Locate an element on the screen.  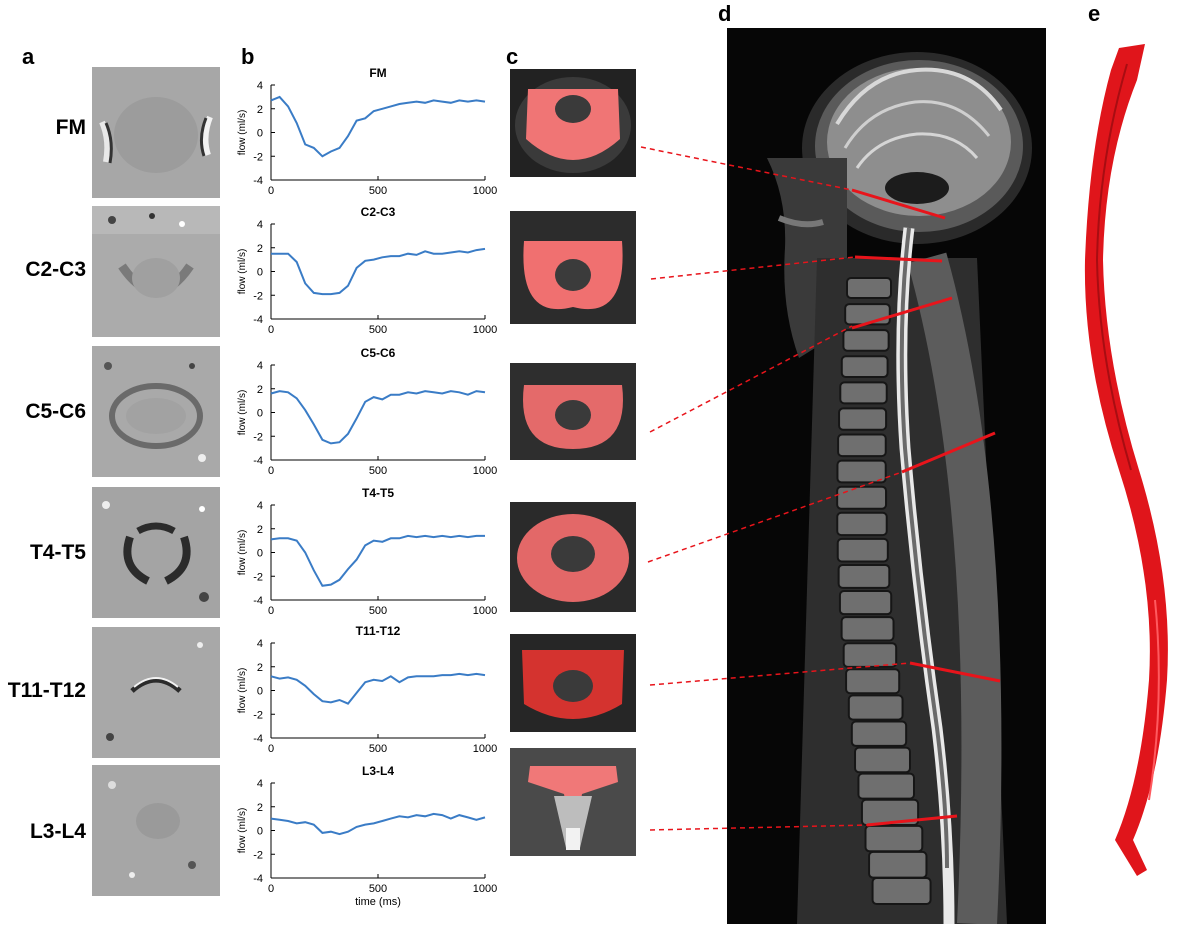
panel-letter-c: c is located at coordinates (512, 56).